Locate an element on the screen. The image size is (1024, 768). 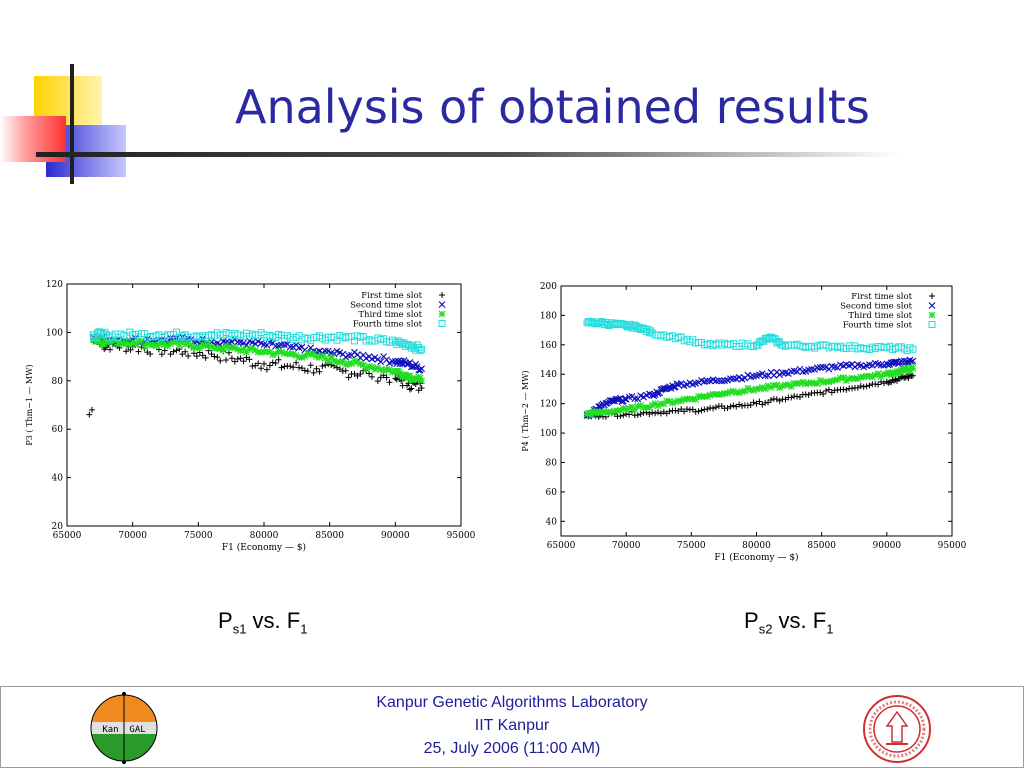
caption-right-mid: vs. F is located at coordinates (799, 620).